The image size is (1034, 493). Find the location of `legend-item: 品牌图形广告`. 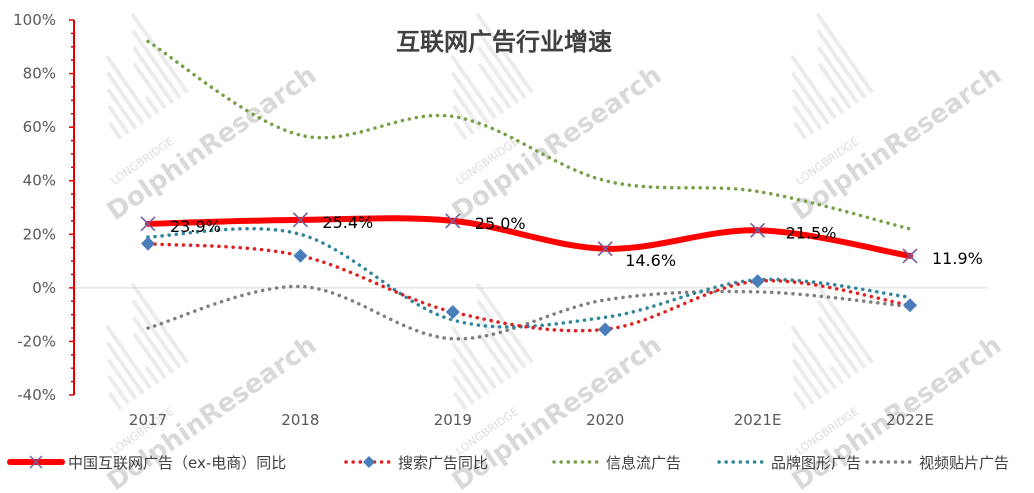

legend-item: 品牌图形广告 is located at coordinates (789, 463).